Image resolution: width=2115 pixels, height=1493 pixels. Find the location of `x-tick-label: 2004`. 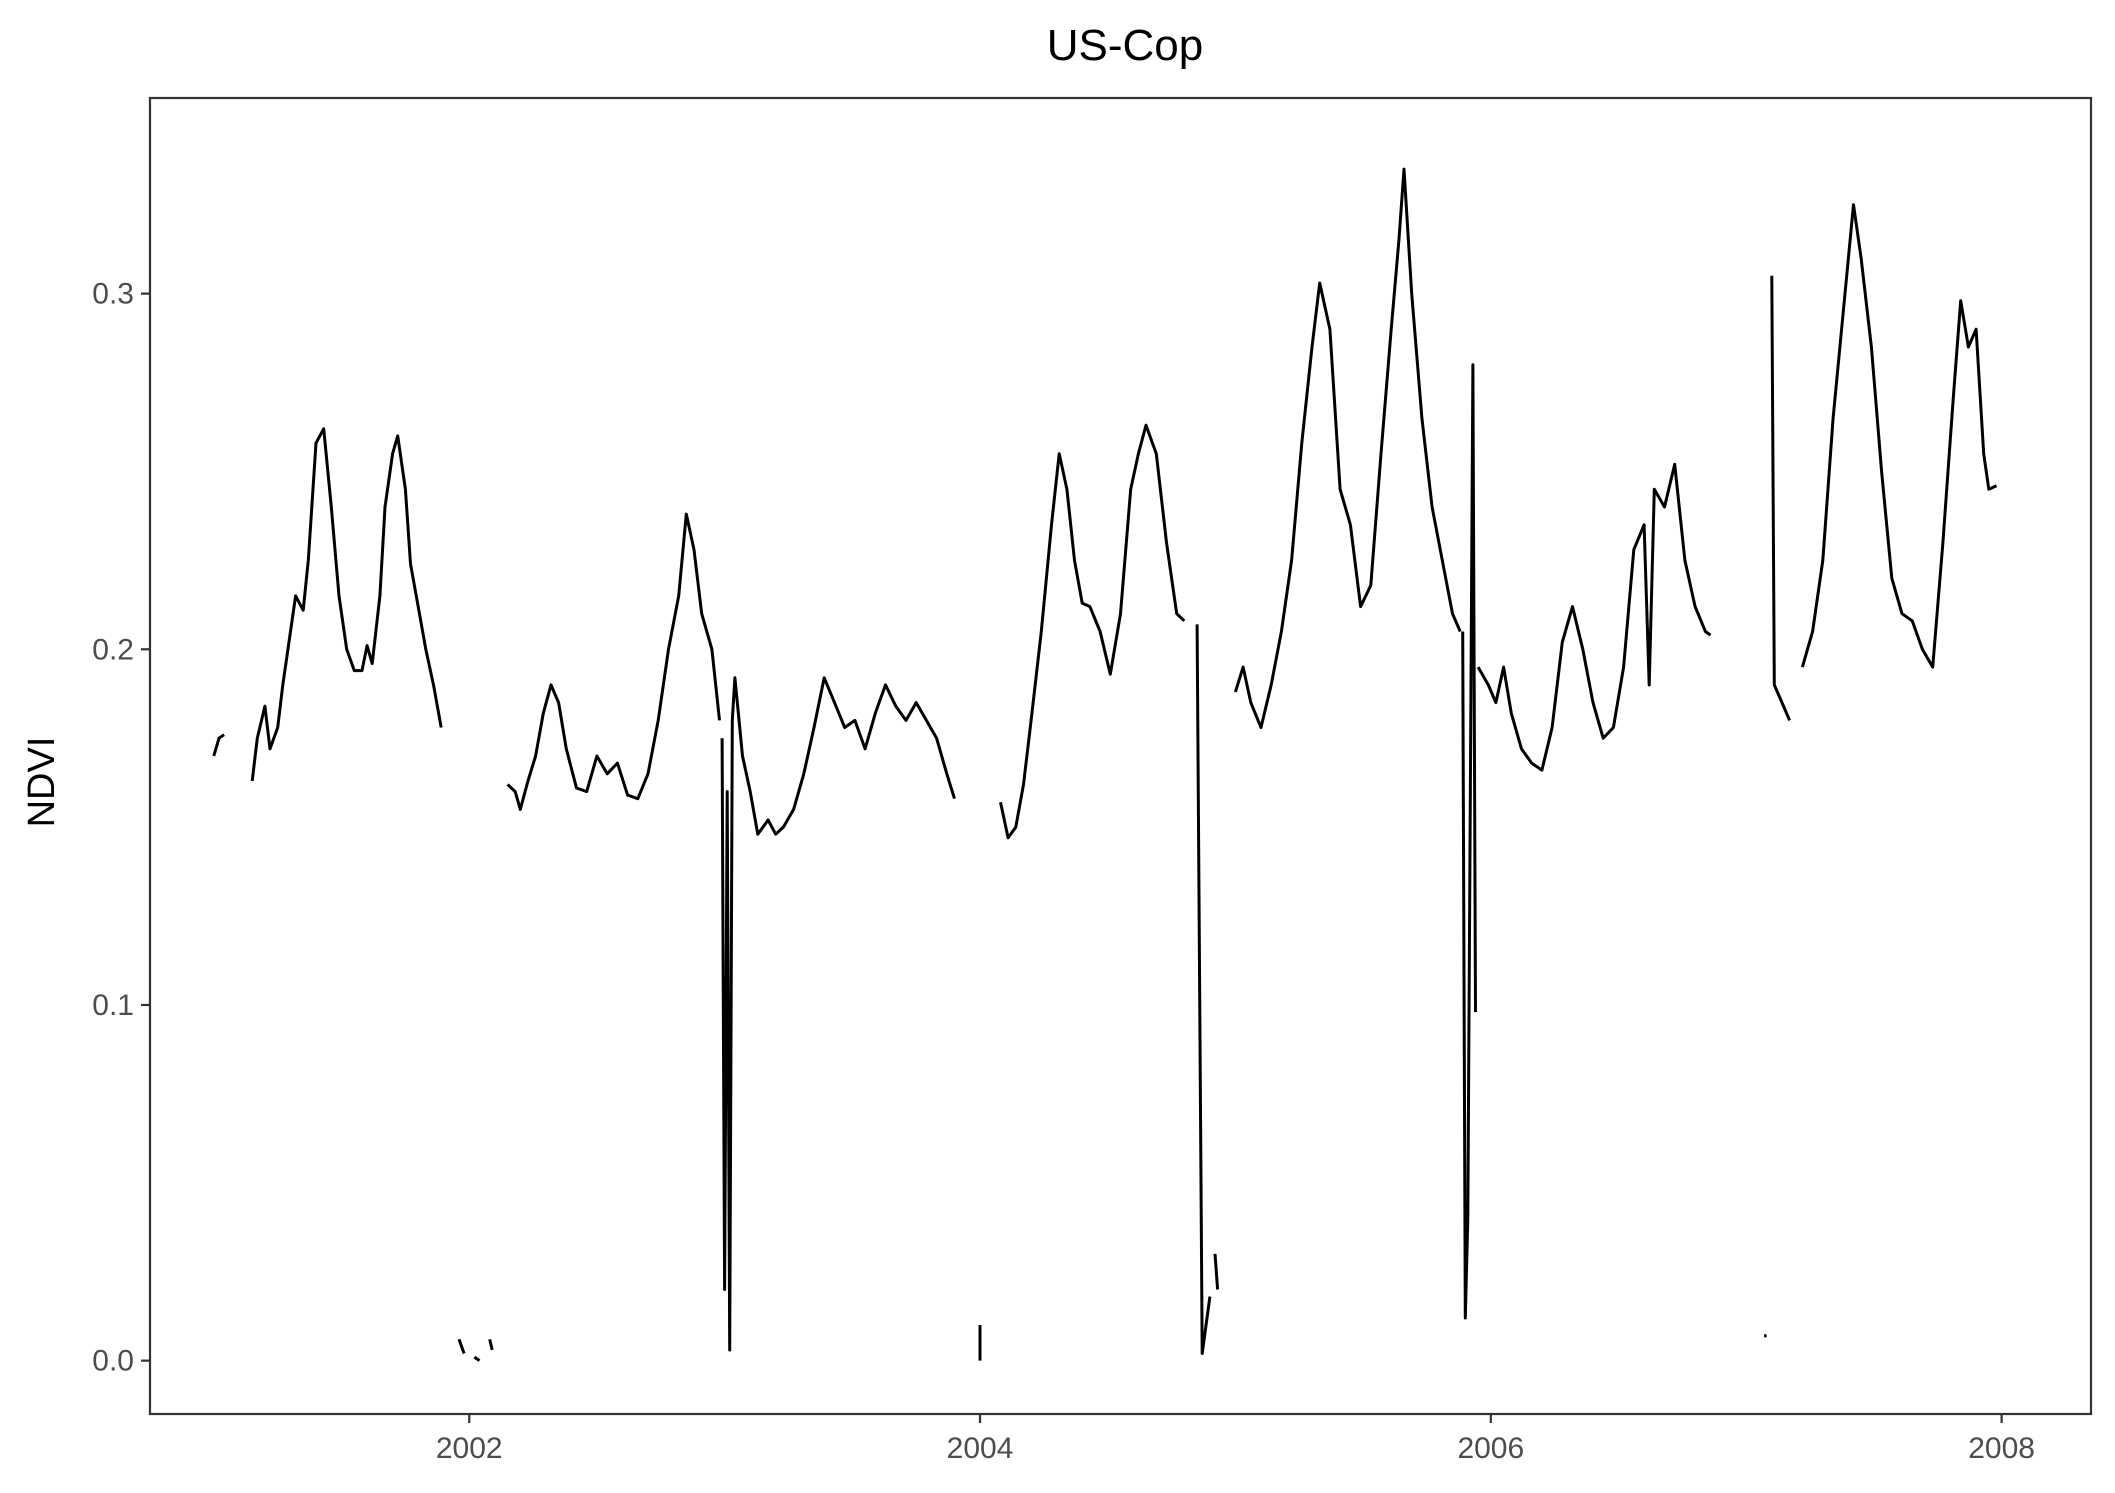

x-tick-label: 2004 is located at coordinates (980, 1448).